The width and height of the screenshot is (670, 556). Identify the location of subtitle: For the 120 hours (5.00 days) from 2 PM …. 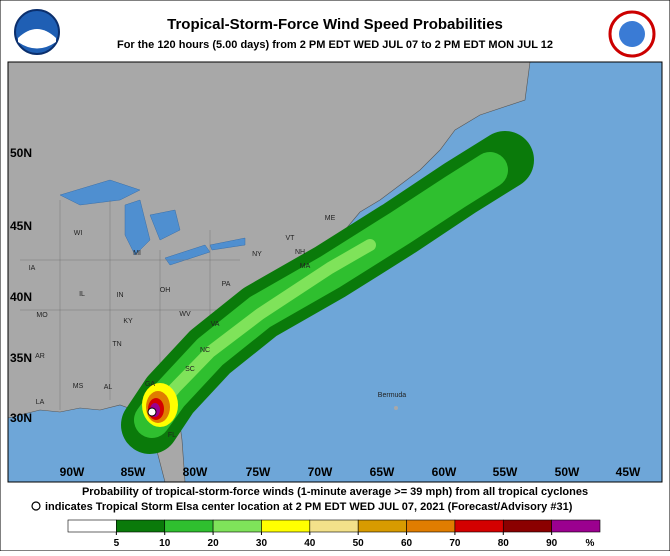
(335, 45).